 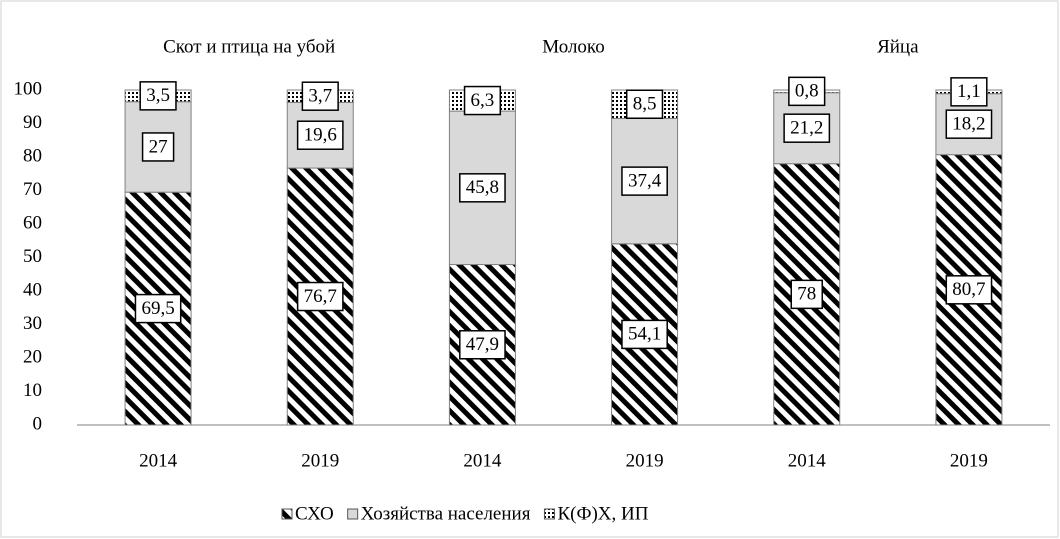 What do you see at coordinates (314, 513) in the screenshot?
I see `legend-label: СХО` at bounding box center [314, 513].